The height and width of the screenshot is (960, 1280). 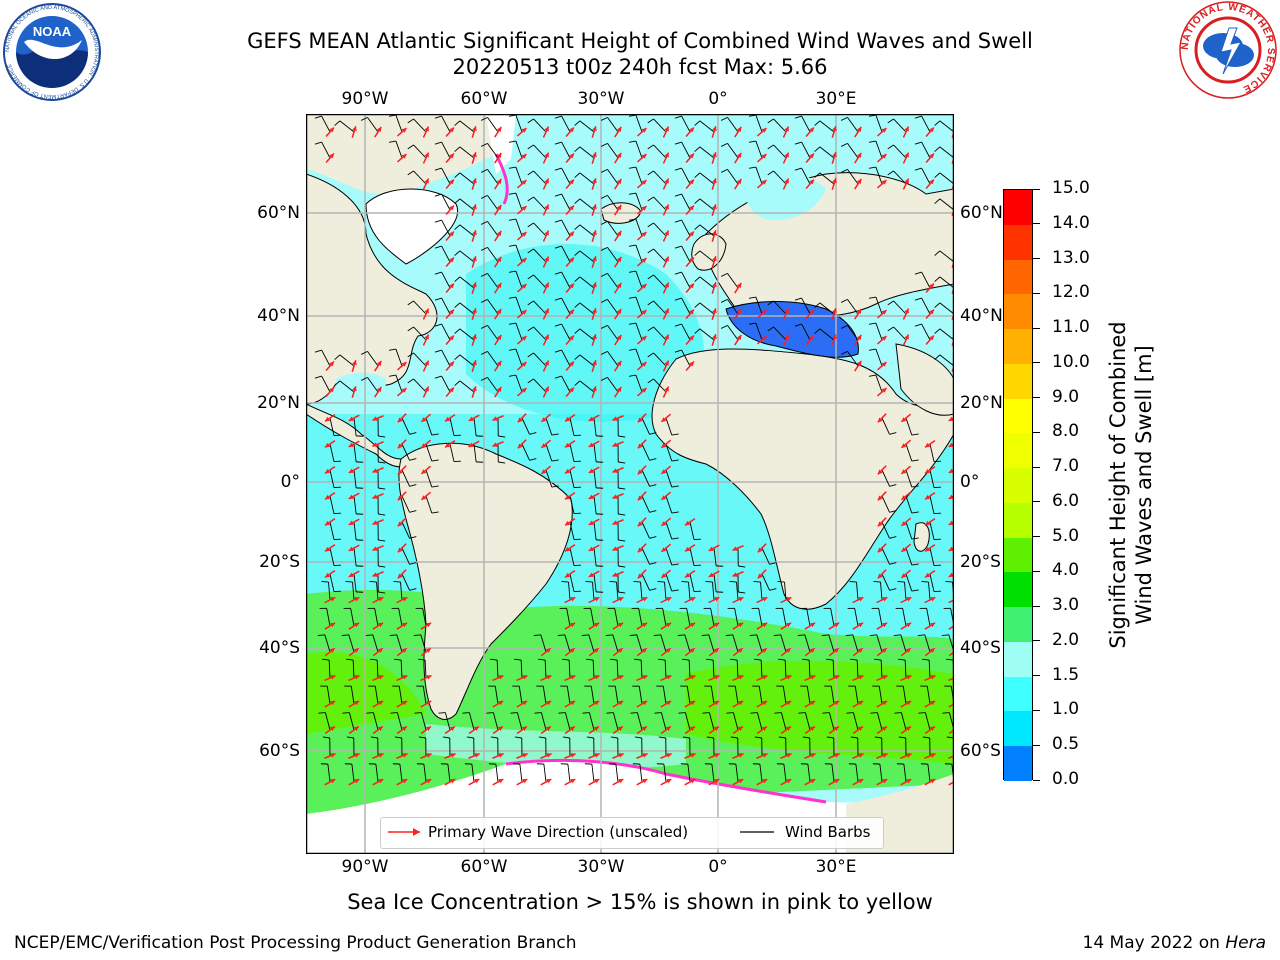 What do you see at coordinates (52, 31) in the screenshot?
I see `noaa-logo-wordmark: NOAA` at bounding box center [52, 31].